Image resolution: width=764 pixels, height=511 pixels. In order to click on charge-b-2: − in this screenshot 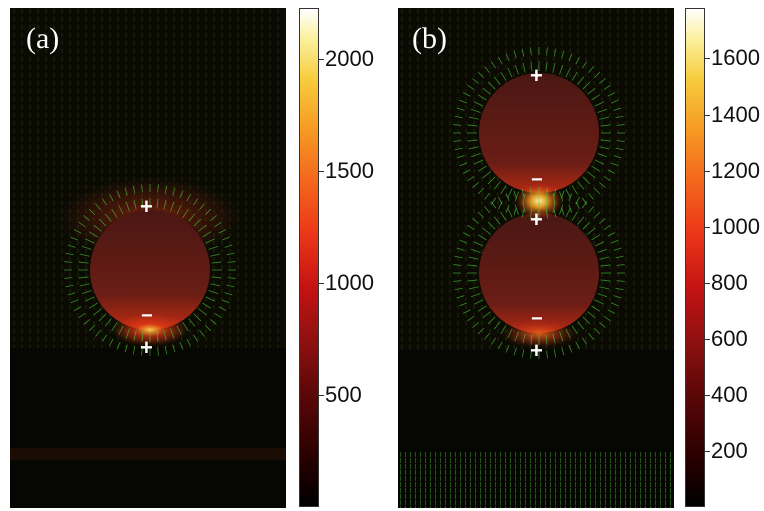, I will do `click(537, 180)`.